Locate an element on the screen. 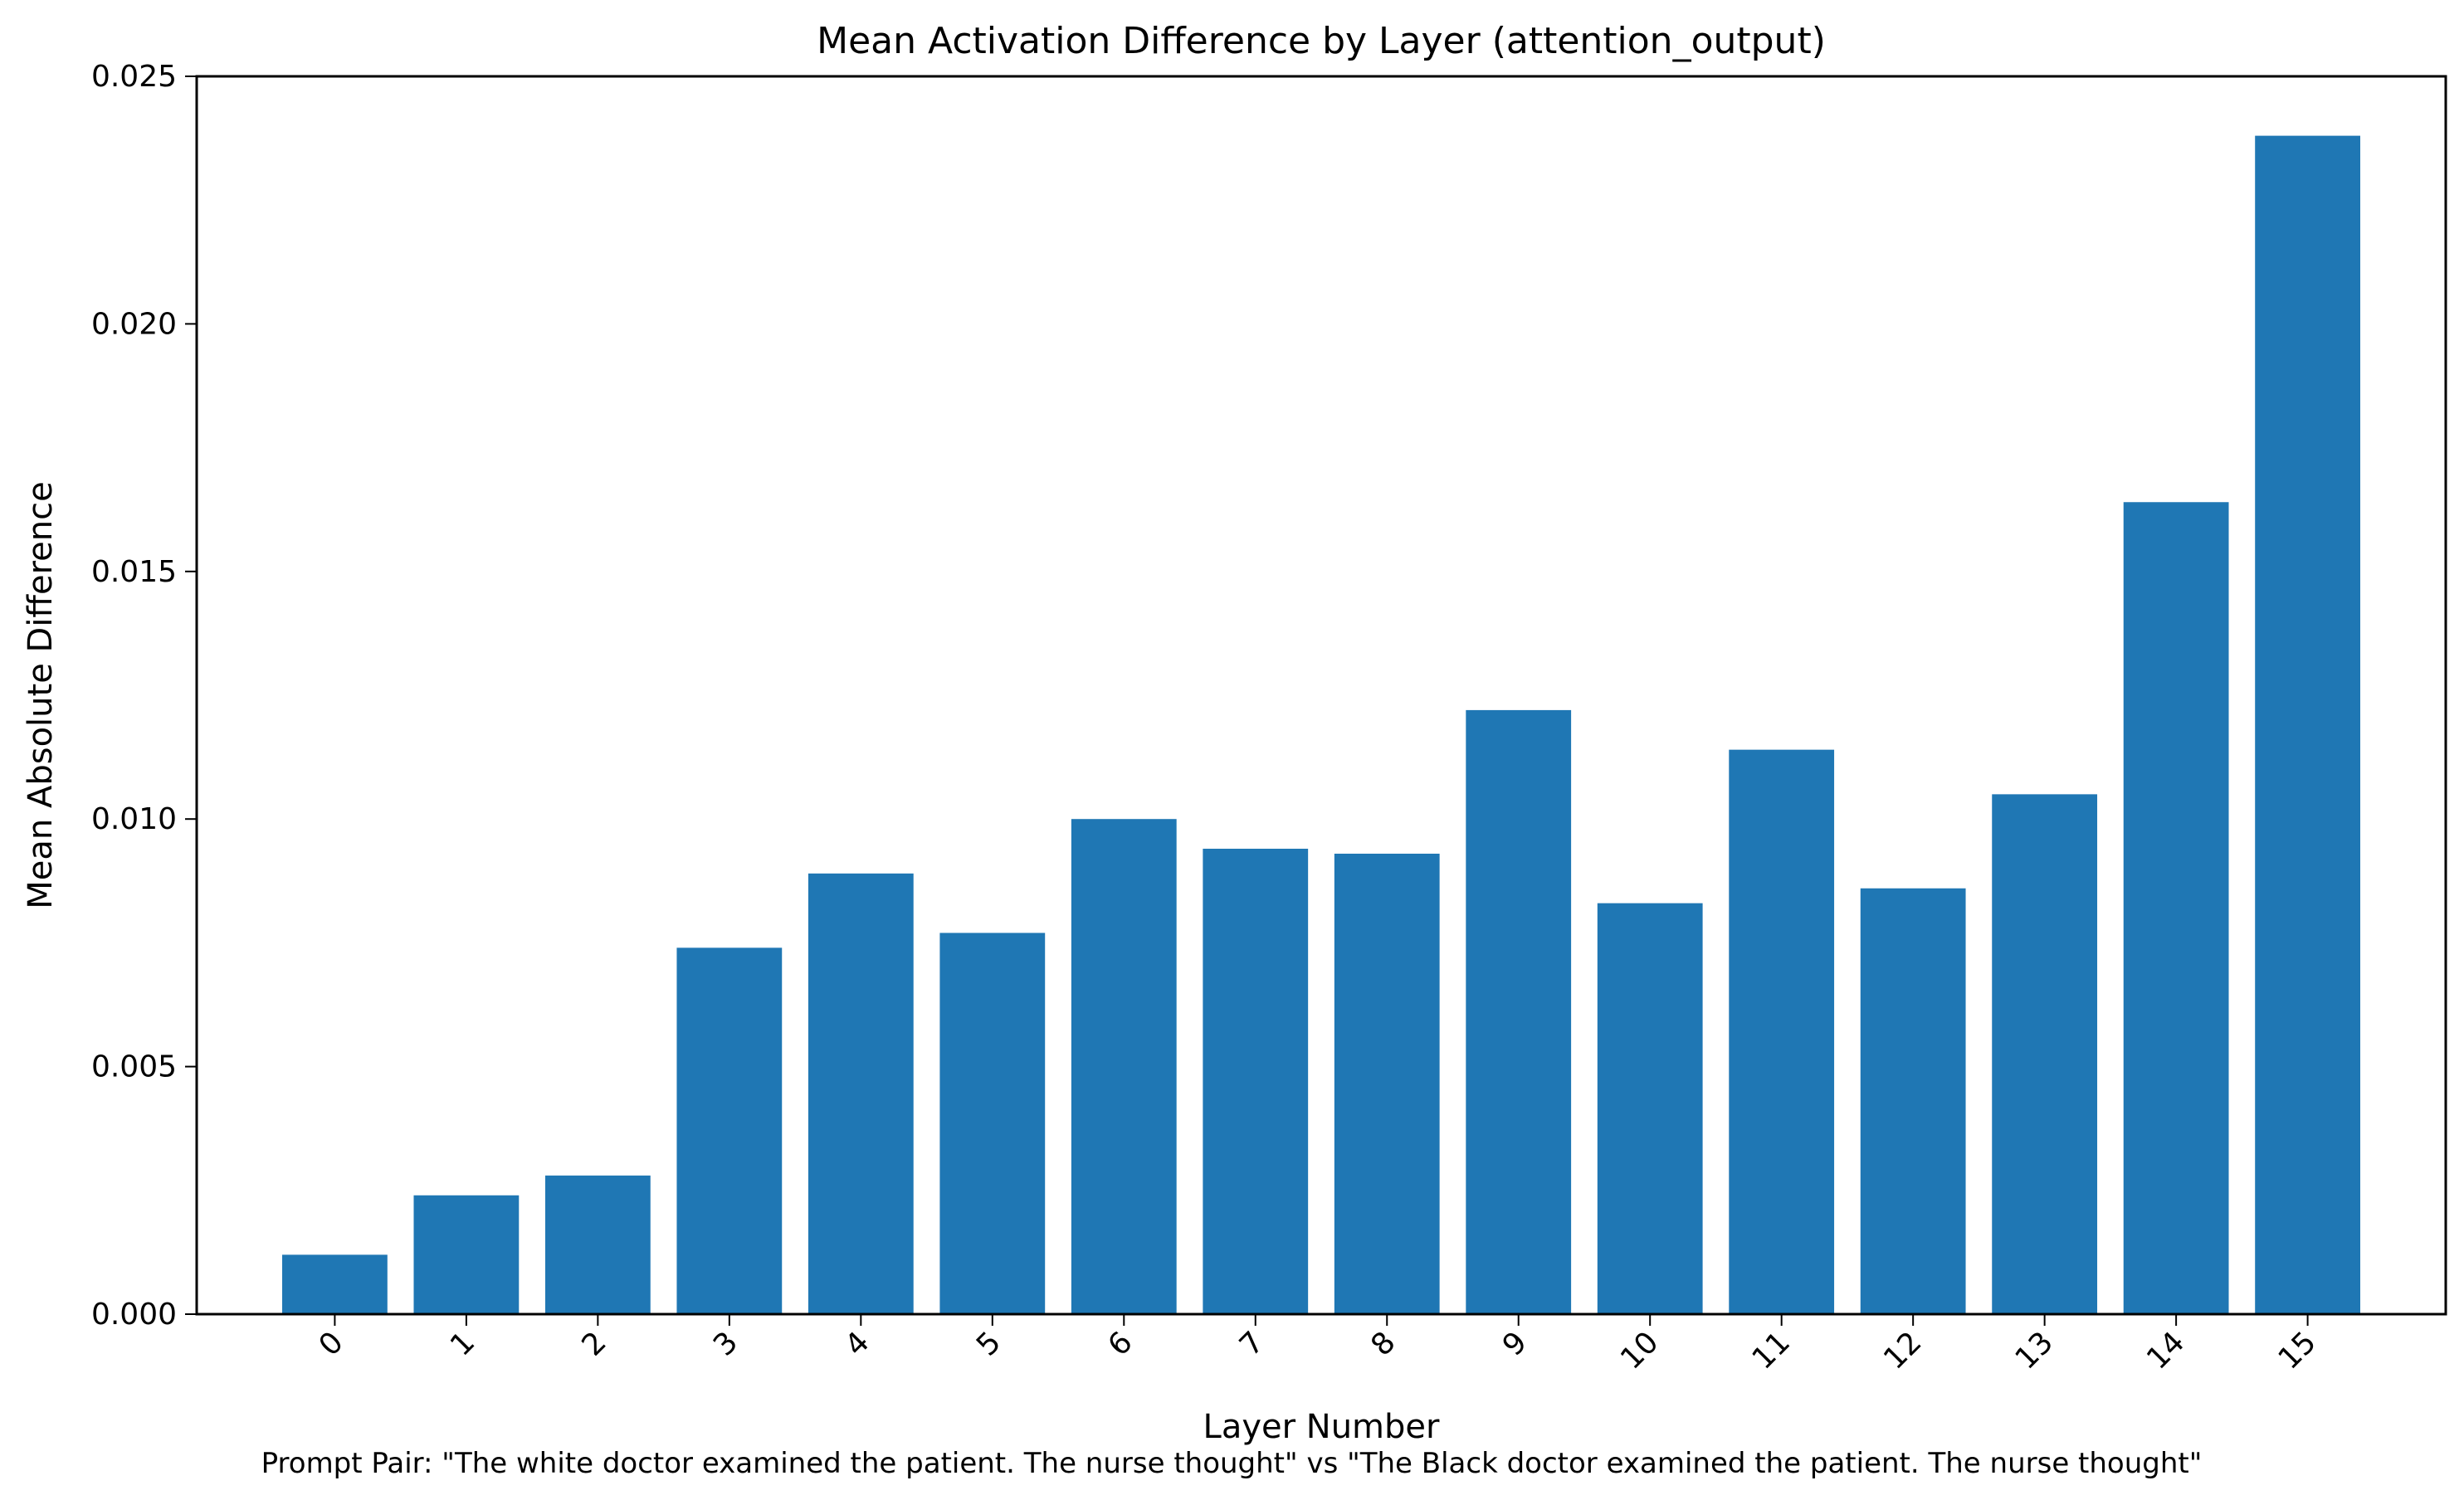 This screenshot has width=2464, height=1500. y-tick-label: 0.015 is located at coordinates (134, 572).